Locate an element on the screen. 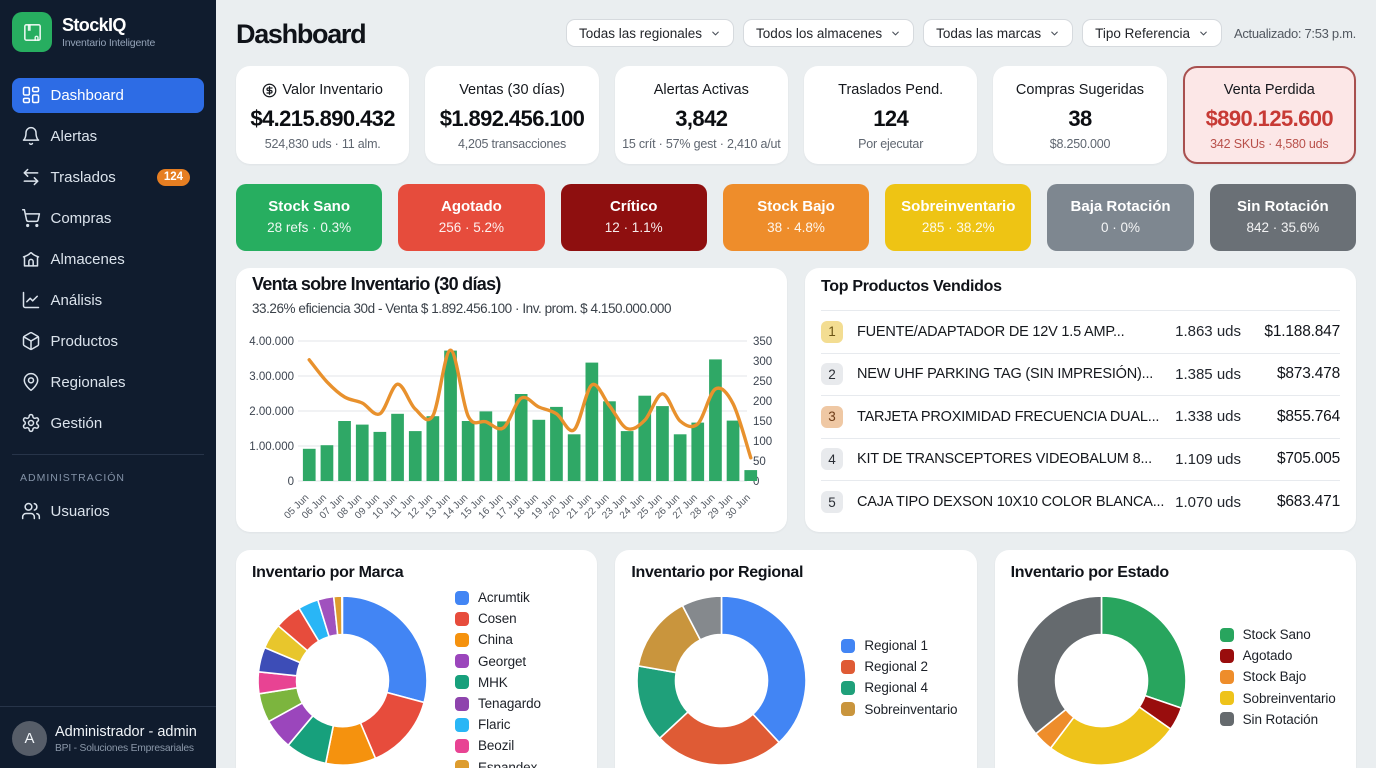 This screenshot has width=1376, height=768. svg-text: 2.00.000 is located at coordinates (271, 412).